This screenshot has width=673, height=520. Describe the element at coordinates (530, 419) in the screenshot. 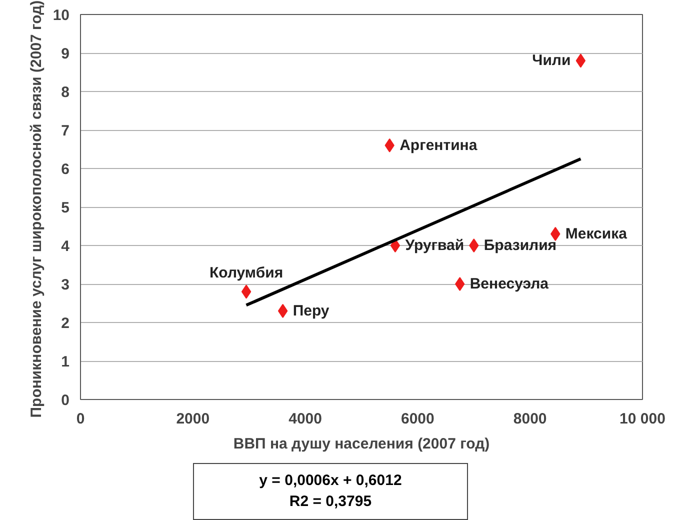

I see `x-tick-label: 8000` at that location.